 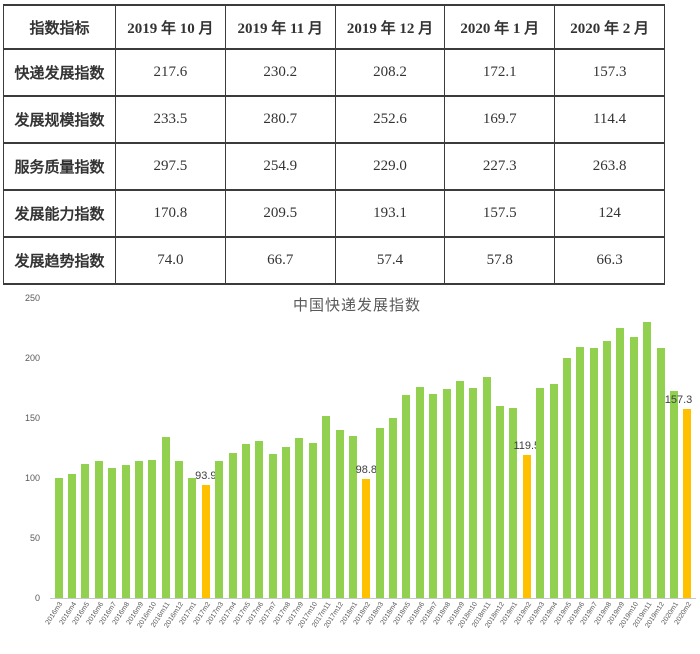 I want to click on bar-2017m12, so click(x=339, y=514).